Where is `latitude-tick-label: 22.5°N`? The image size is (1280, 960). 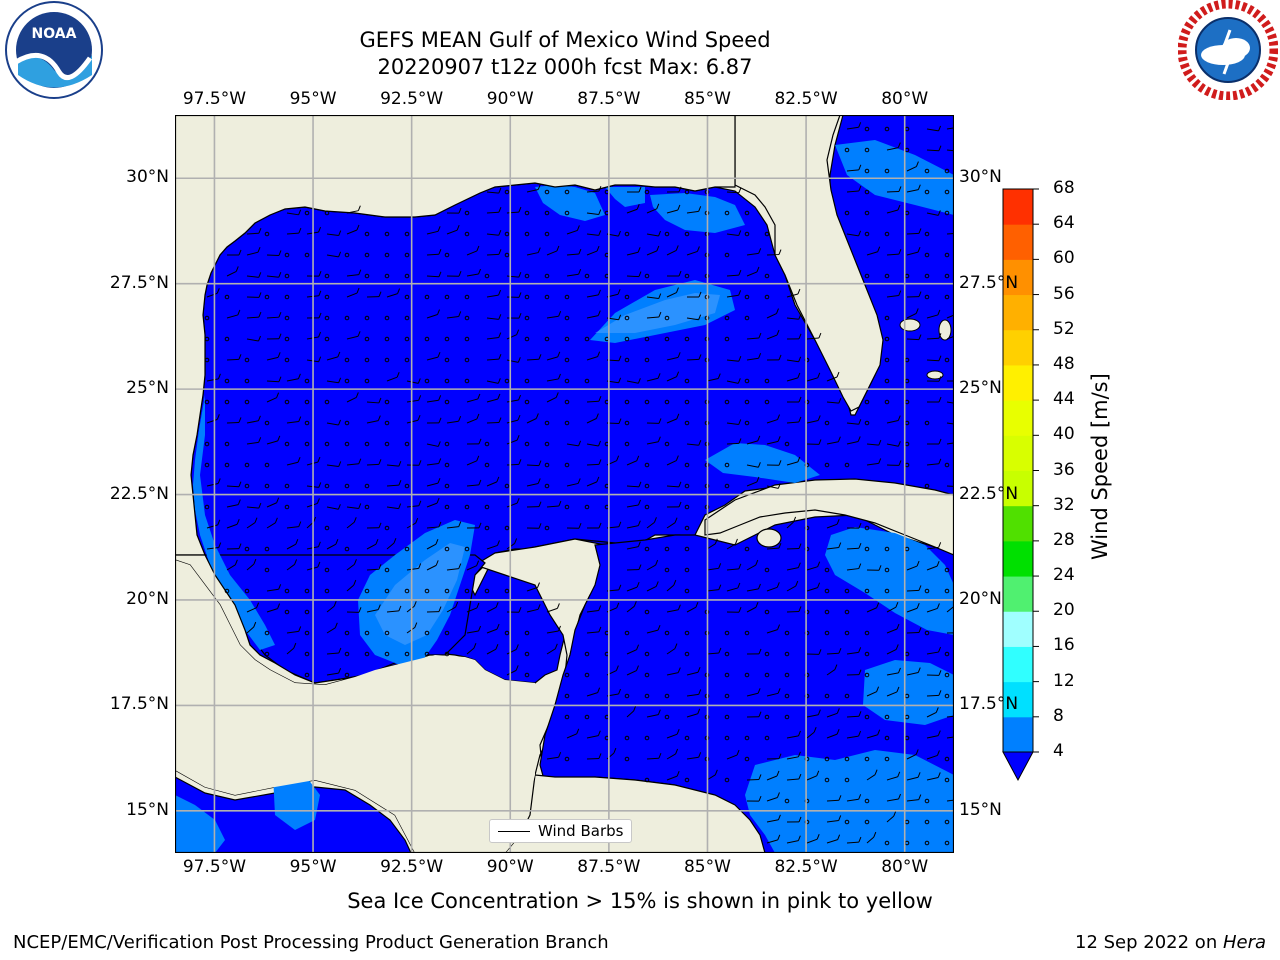
latitude-tick-label: 22.5°N is located at coordinates (139, 493).